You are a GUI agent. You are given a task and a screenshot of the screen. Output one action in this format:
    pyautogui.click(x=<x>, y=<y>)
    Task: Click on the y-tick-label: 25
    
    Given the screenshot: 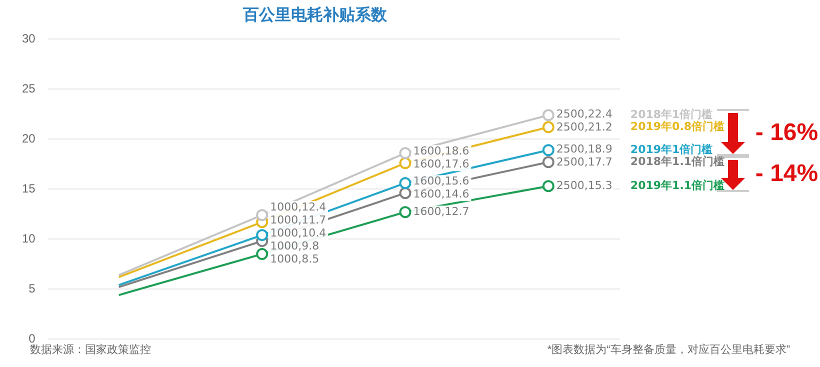 What is the action you would take?
    pyautogui.click(x=29, y=88)
    